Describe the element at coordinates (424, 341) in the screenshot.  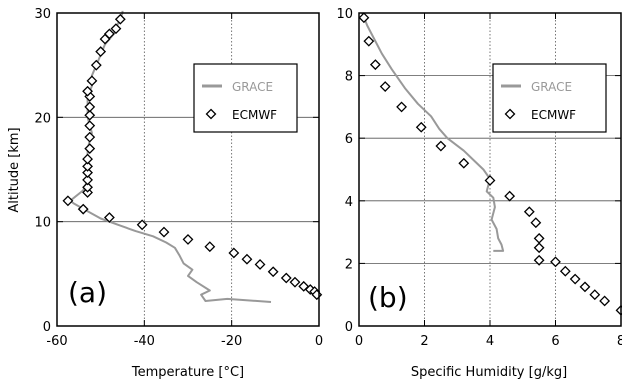
I see `x-tick-label: 2` at that location.